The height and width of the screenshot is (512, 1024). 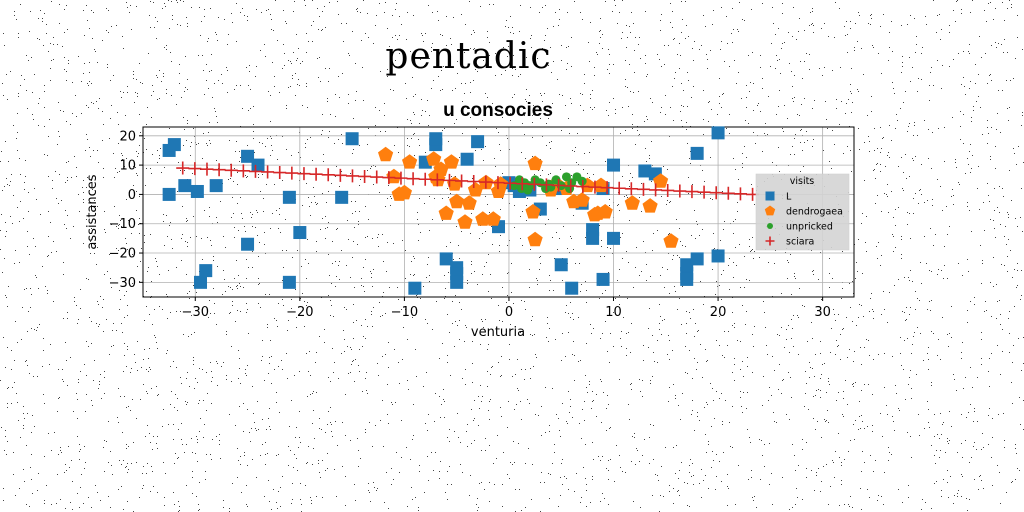 I want to click on x-tick-label: 0, so click(x=509, y=312).